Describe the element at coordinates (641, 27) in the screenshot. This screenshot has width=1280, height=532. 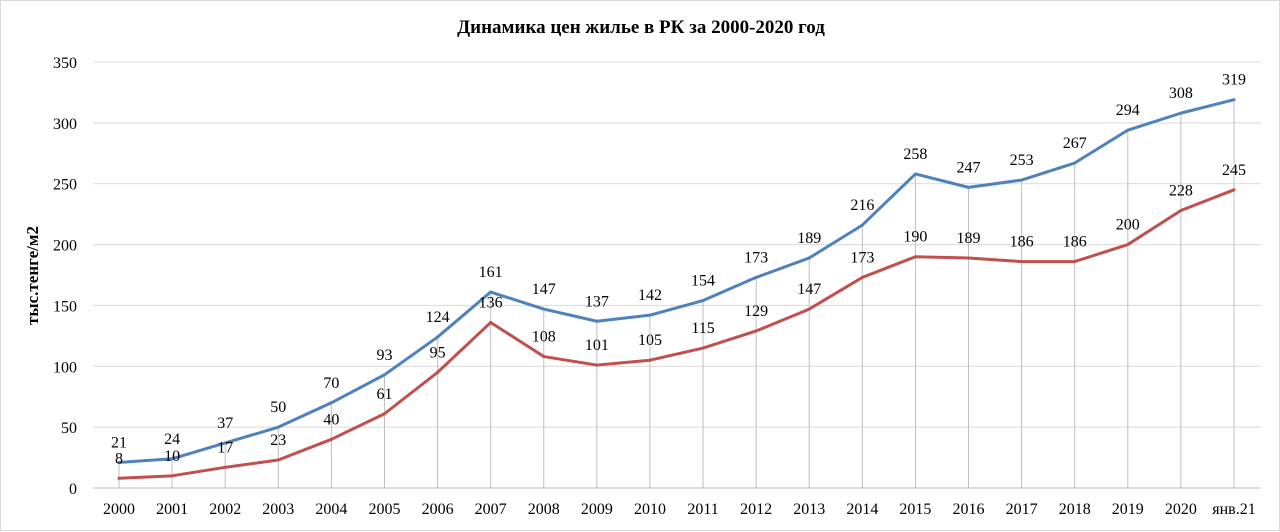
I see `chart-title: Динамика цен жилье в РК за 2000-2020 год` at that location.